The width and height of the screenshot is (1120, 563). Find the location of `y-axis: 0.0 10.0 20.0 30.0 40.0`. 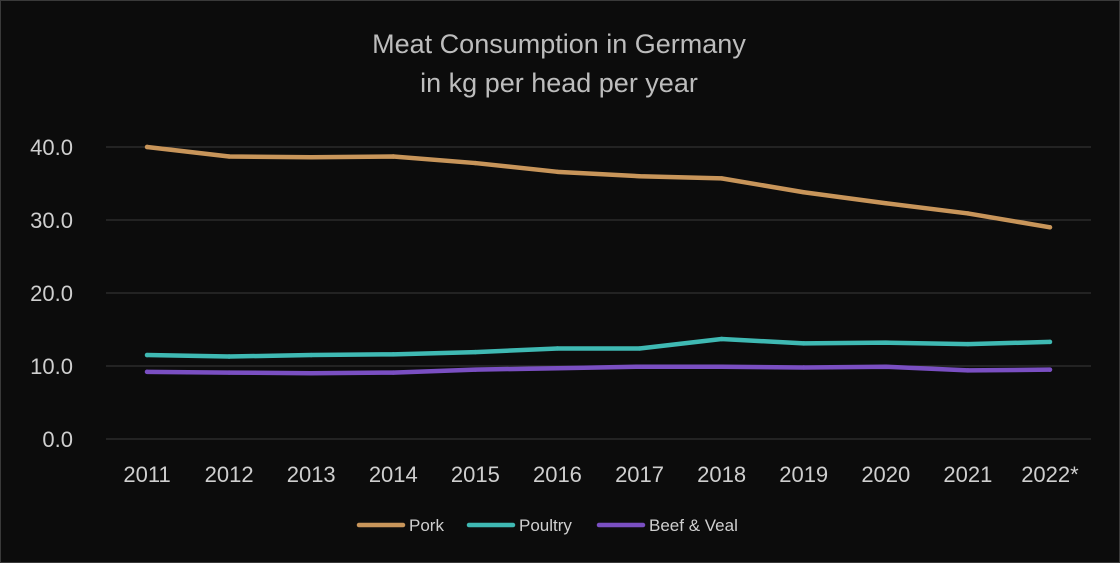

y-axis: 0.0 10.0 20.0 30.0 40.0 is located at coordinates (51, 293).